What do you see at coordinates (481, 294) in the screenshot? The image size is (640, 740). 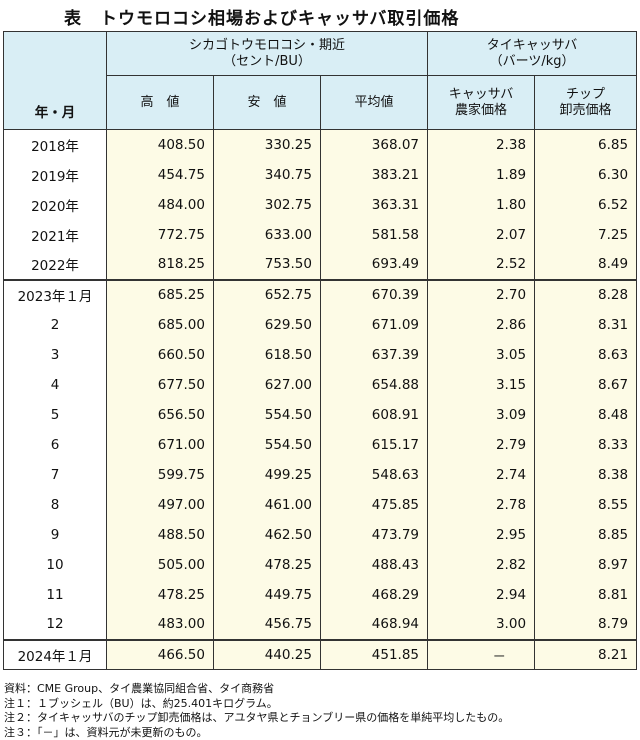 I see `cell-farm: 2.70` at bounding box center [481, 294].